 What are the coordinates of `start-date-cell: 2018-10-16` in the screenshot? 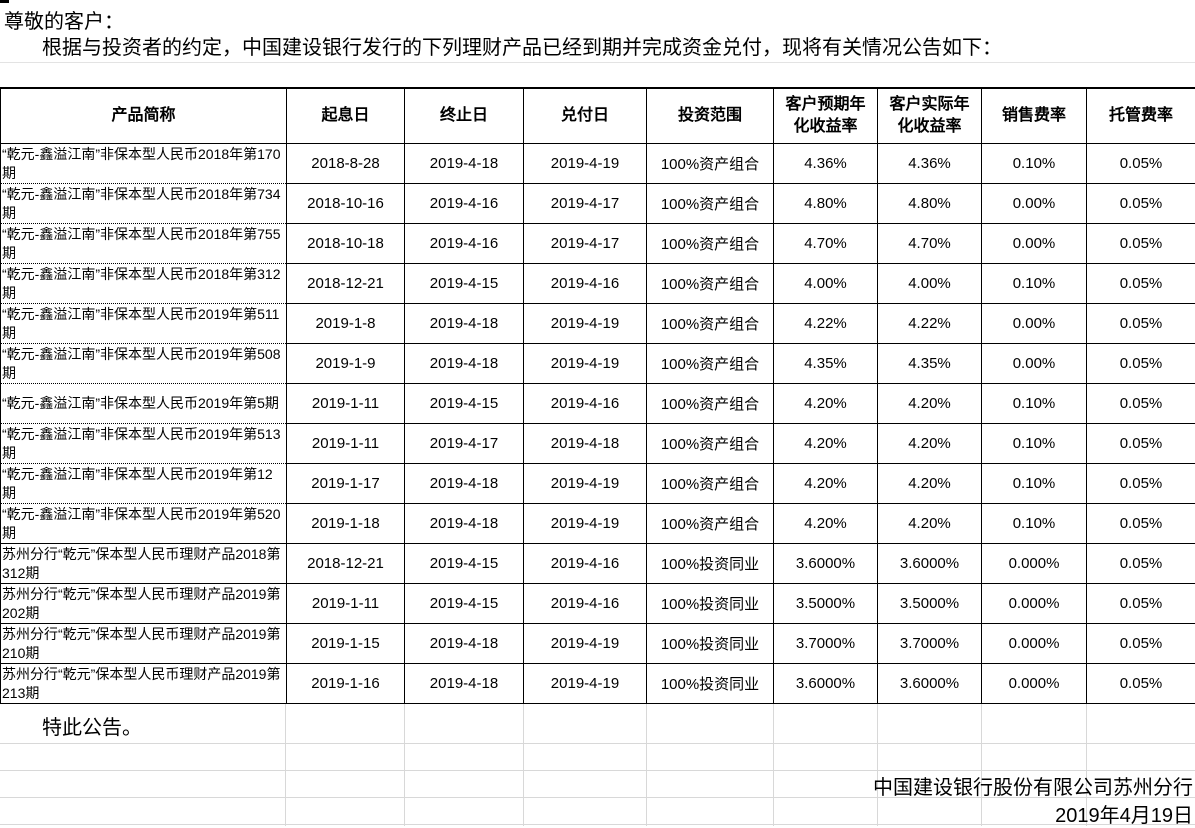 It's located at (346, 204).